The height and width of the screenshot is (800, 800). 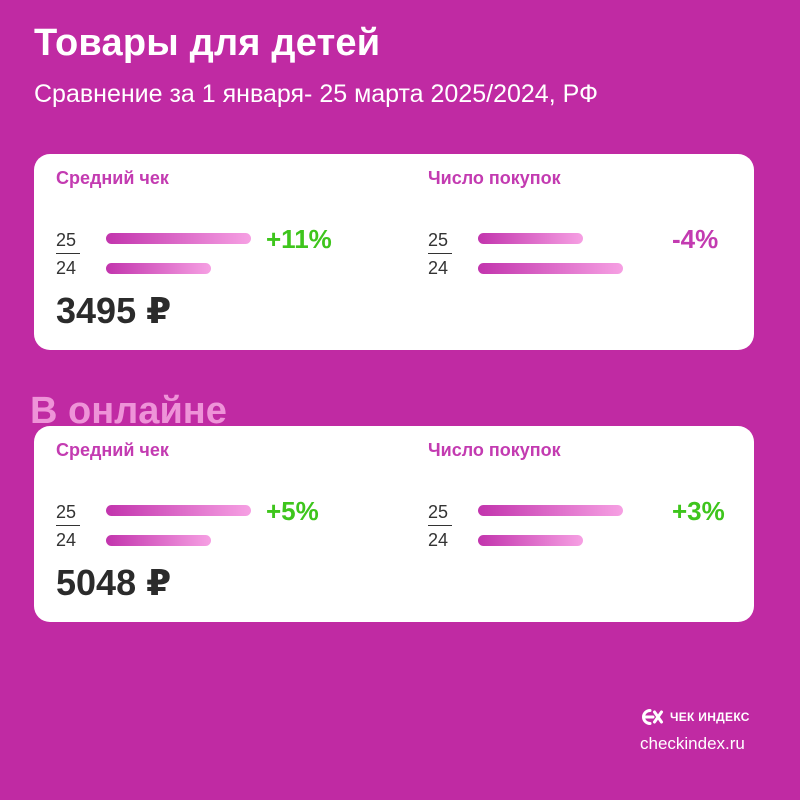 I want to click on purchases-panel: Число покупок 25 24 +3%, so click(x=584, y=524).